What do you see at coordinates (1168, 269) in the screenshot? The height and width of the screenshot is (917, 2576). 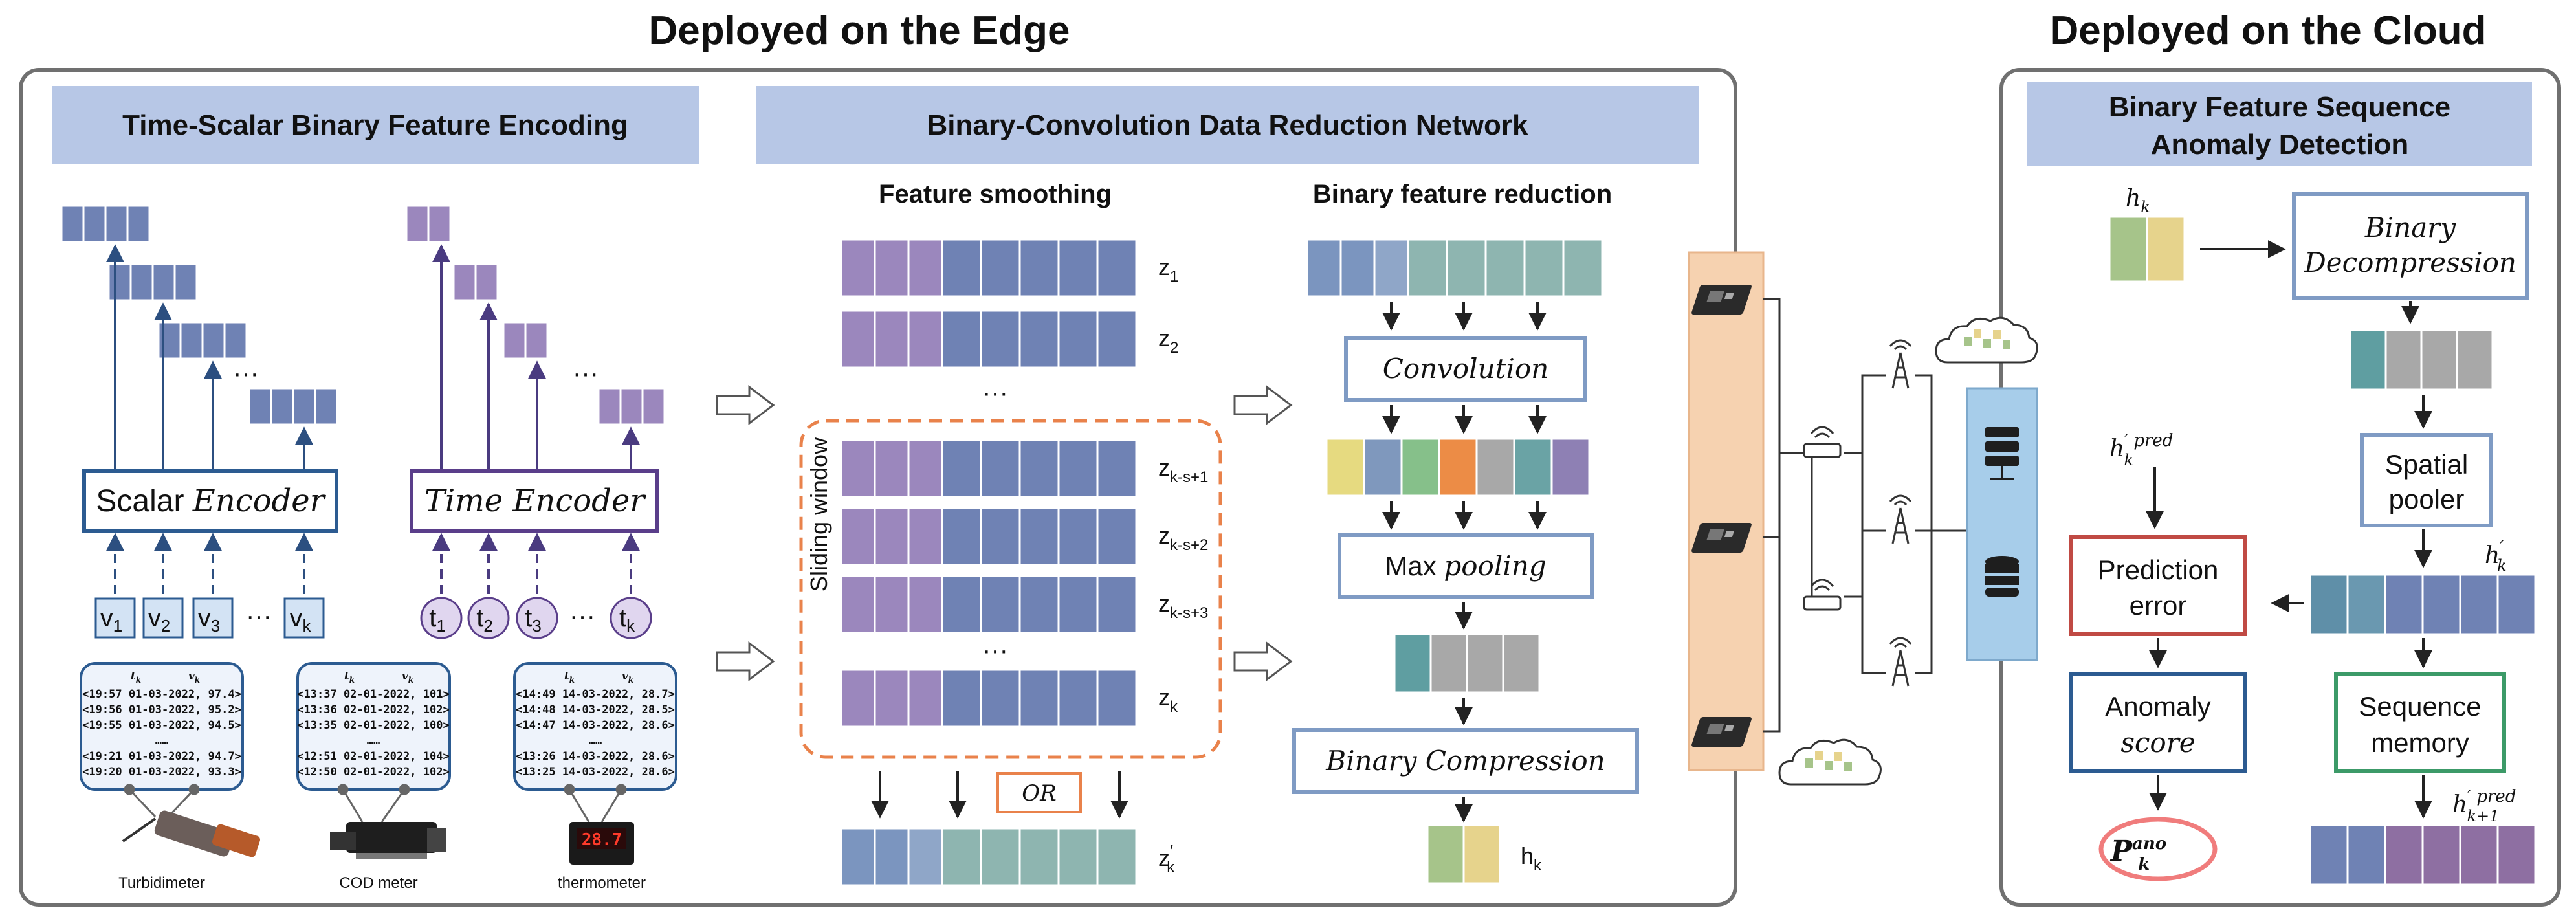 I see `svg-text: z1` at bounding box center [1168, 269].